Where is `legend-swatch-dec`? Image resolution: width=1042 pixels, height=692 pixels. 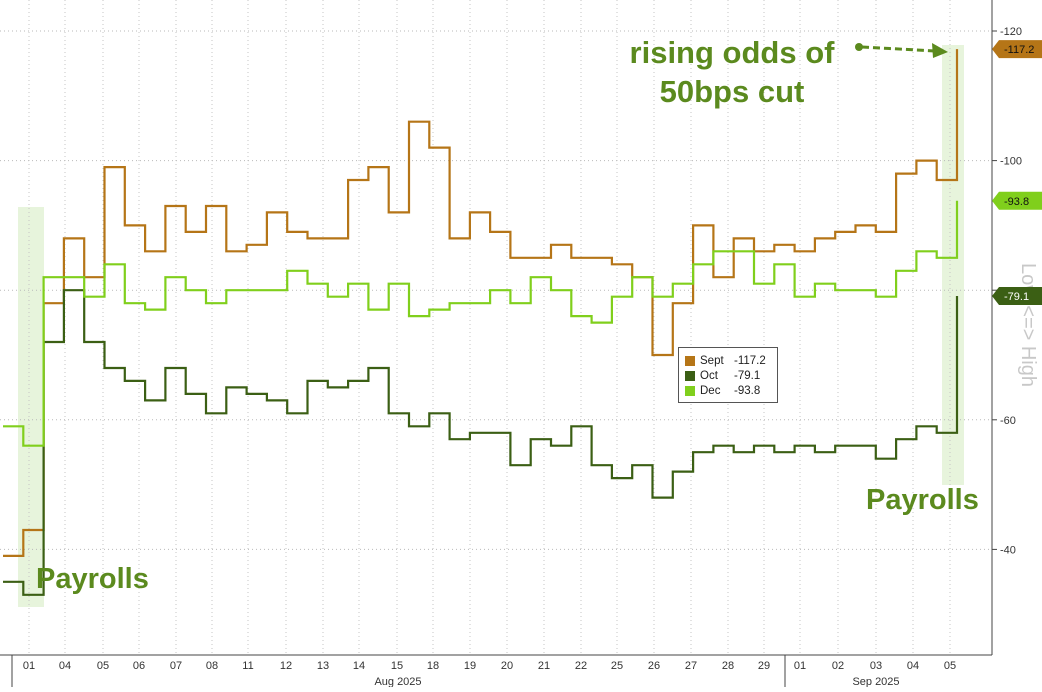
legend-swatch-dec is located at coordinates (690, 390).